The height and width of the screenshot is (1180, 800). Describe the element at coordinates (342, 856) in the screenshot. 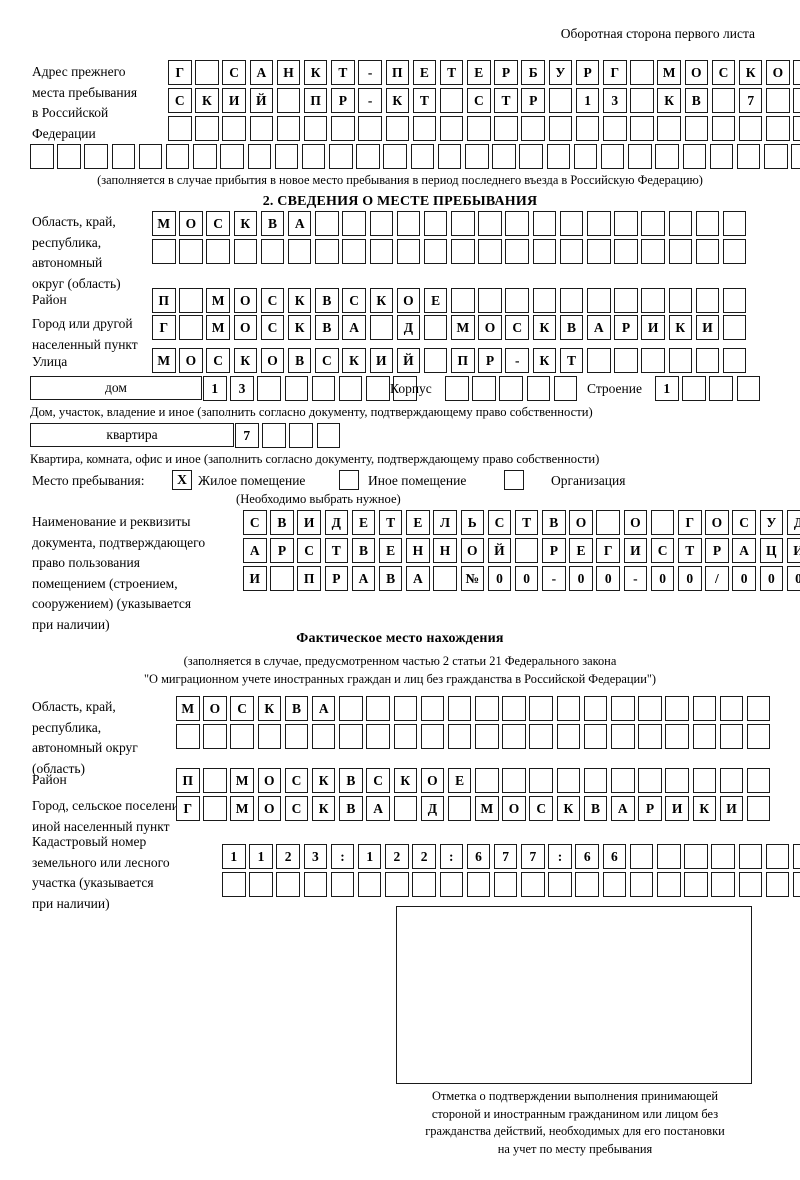

I see `char-cell: :` at that location.